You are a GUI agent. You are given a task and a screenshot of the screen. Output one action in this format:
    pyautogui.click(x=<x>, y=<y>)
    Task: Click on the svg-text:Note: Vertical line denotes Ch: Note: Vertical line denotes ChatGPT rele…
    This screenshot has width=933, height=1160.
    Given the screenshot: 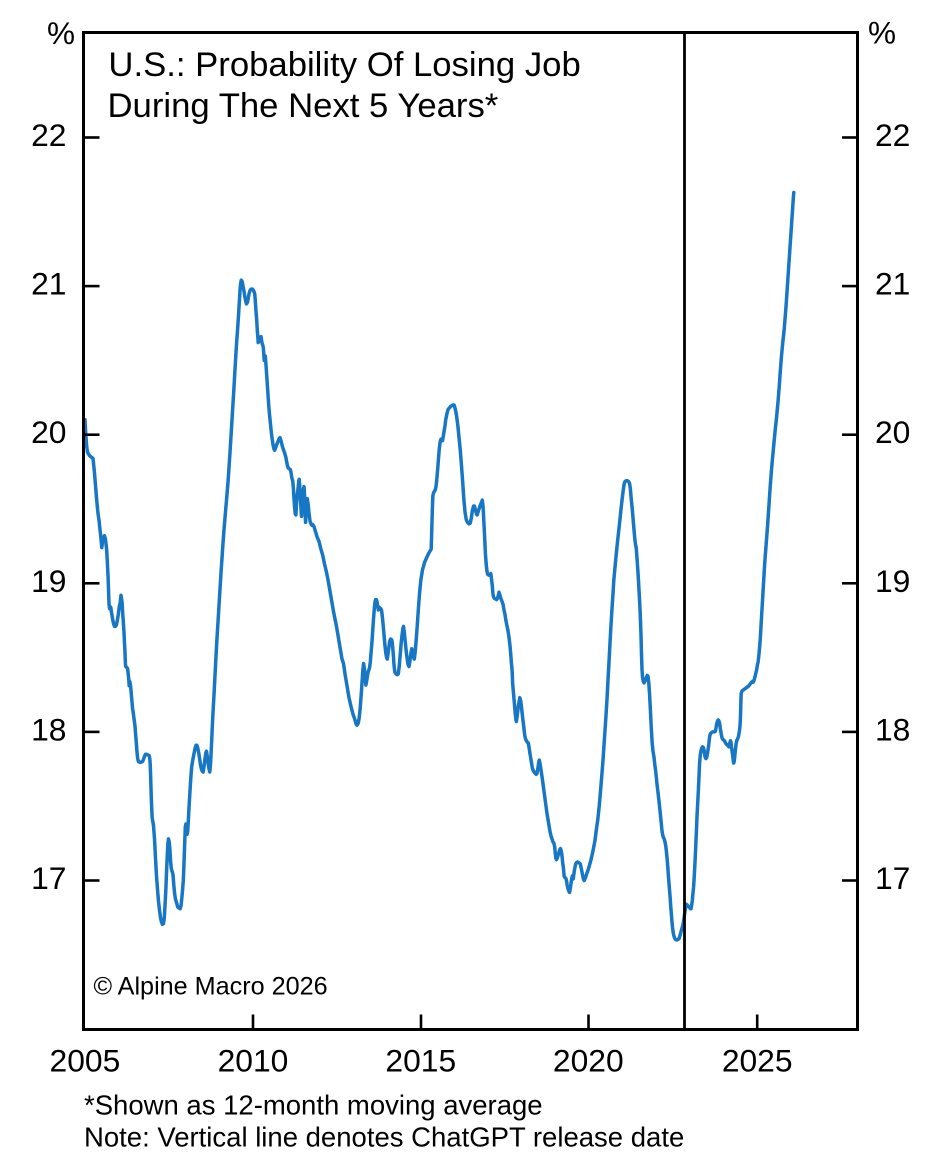 What is the action you would take?
    pyautogui.click(x=384, y=1137)
    